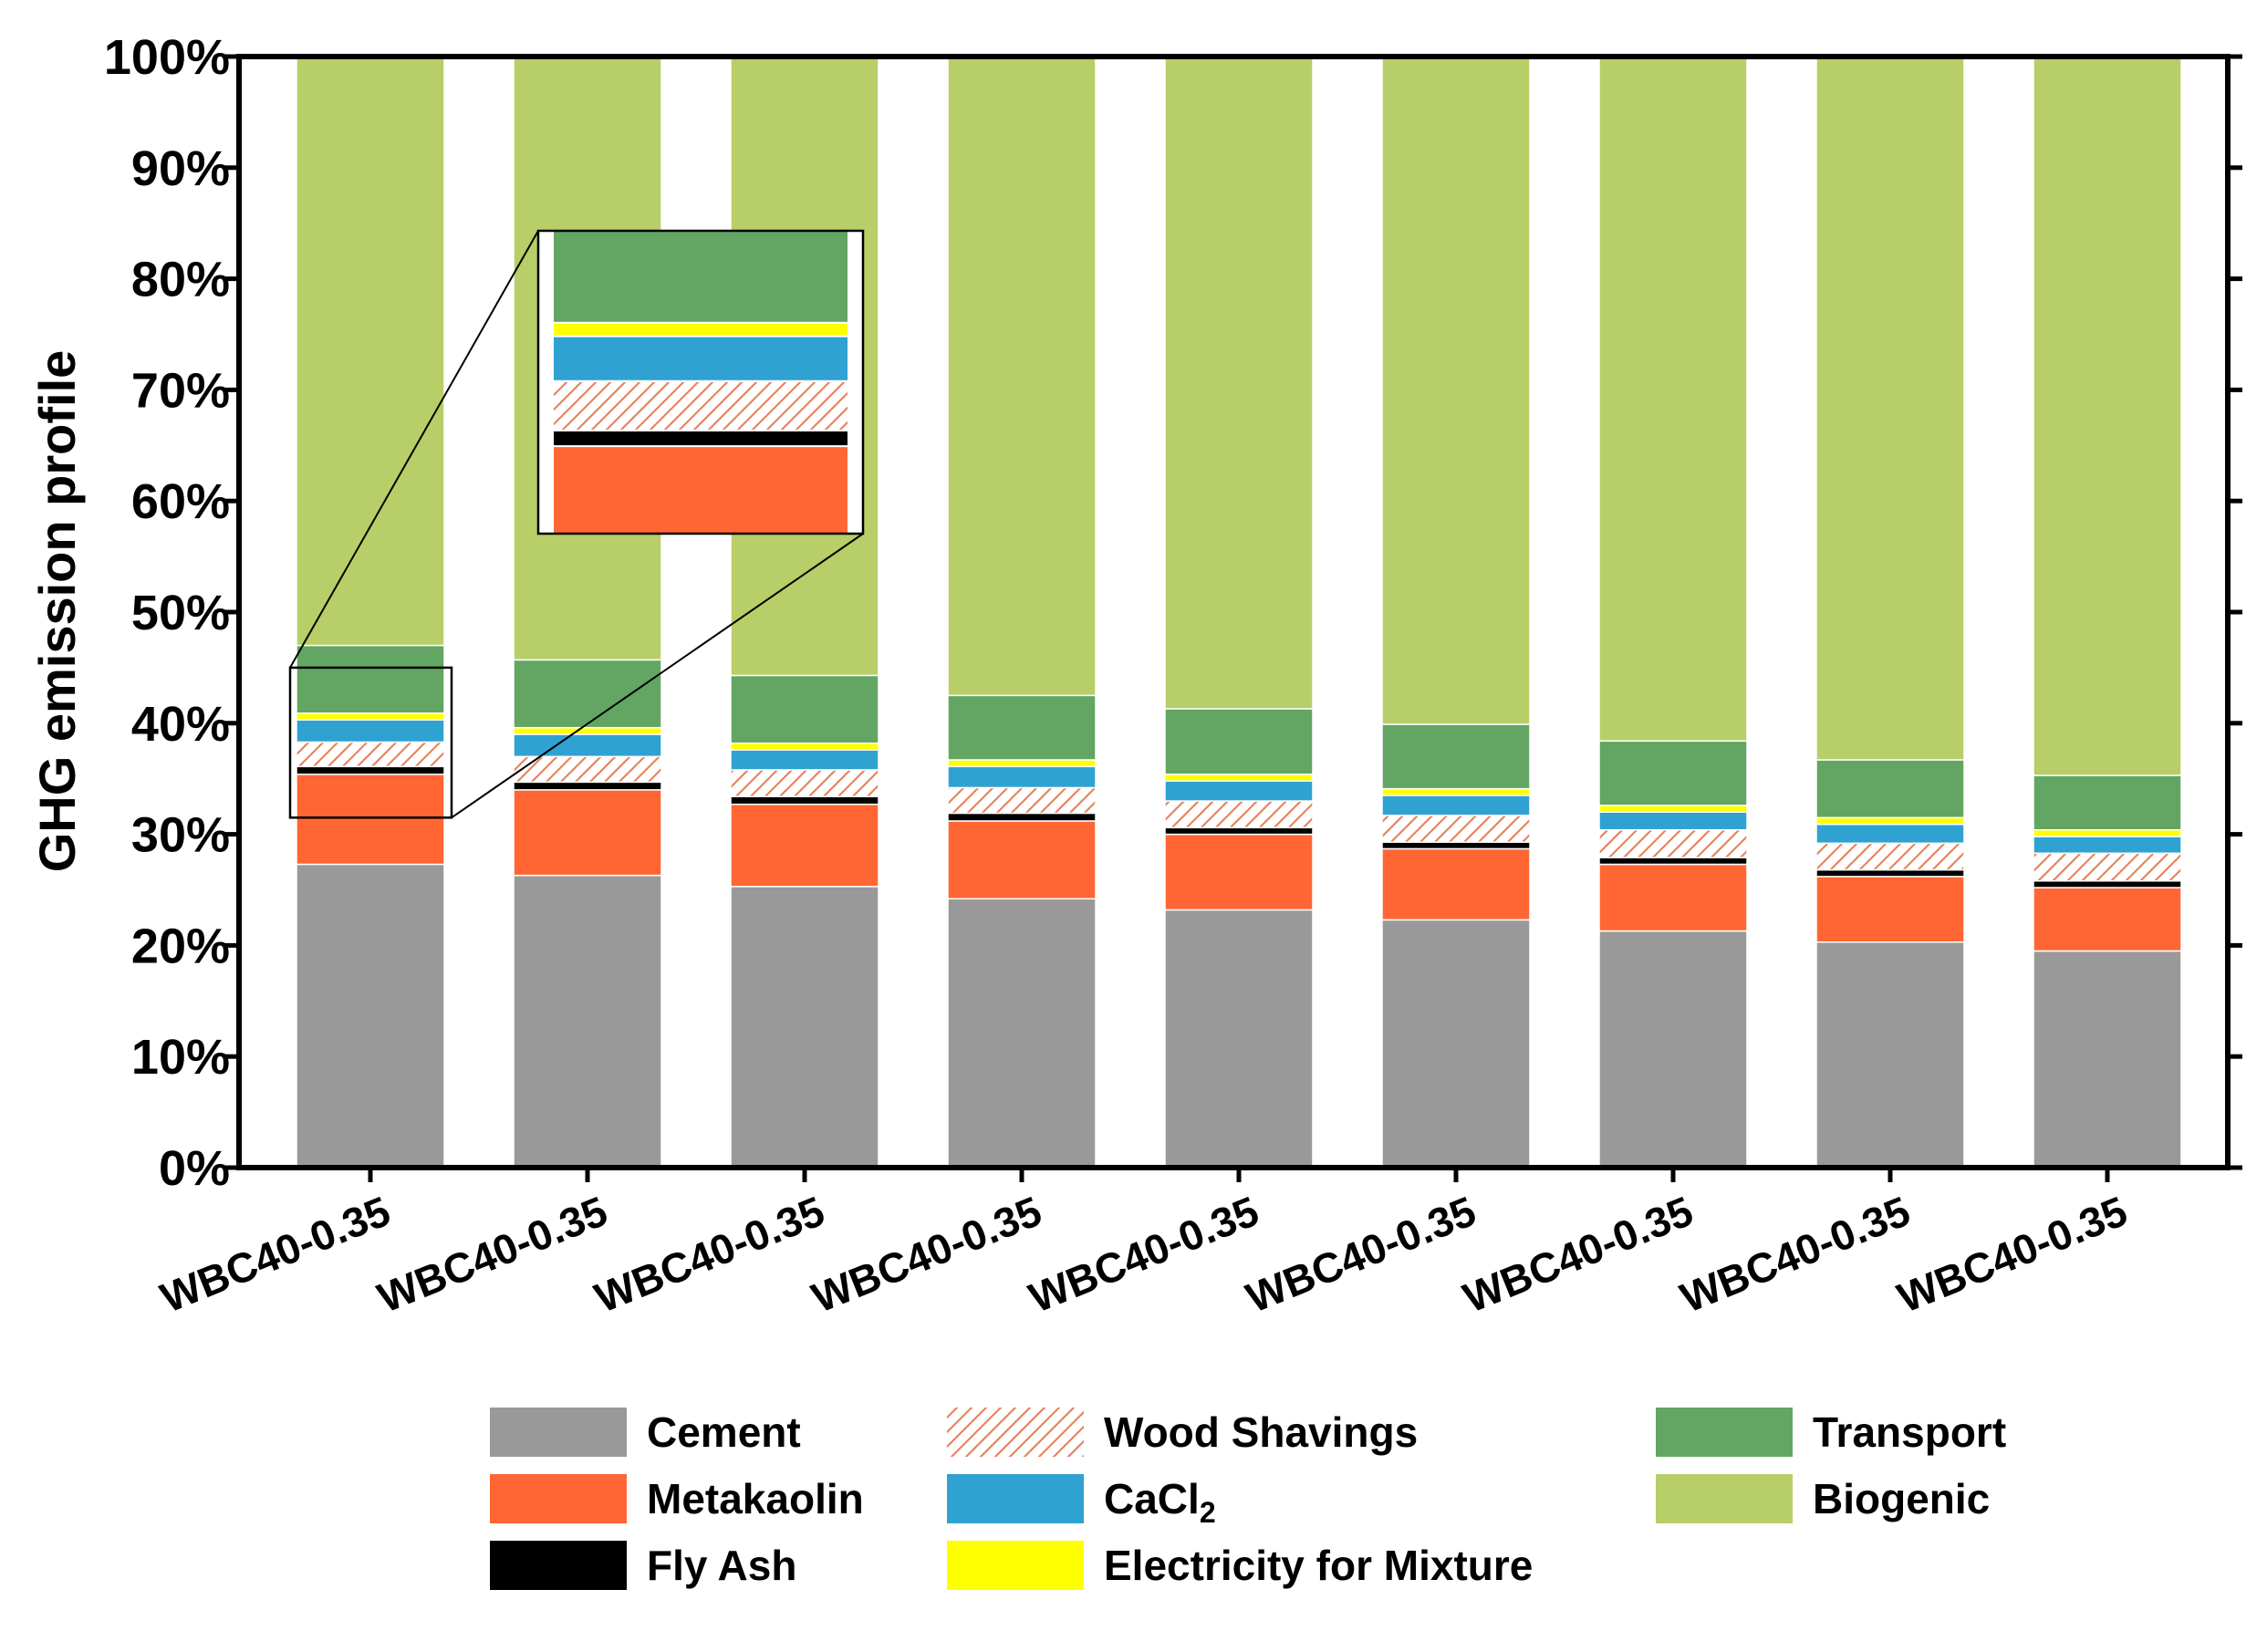 The image size is (2267, 1652). I want to click on zoom-inset-border, so click(701, 382).